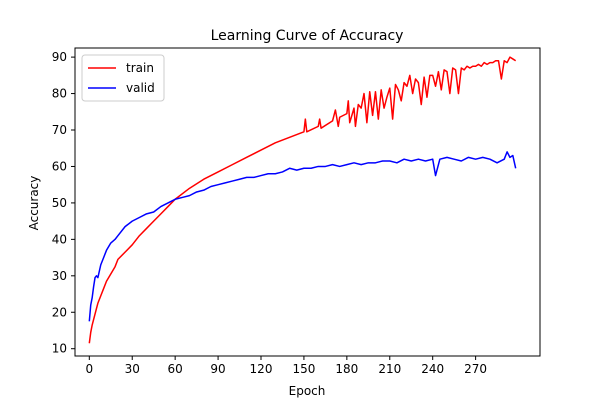 Image resolution: width=600 pixels, height=400 pixels. Describe the element at coordinates (140, 68) in the screenshot. I see `legend-label-train: train` at that location.